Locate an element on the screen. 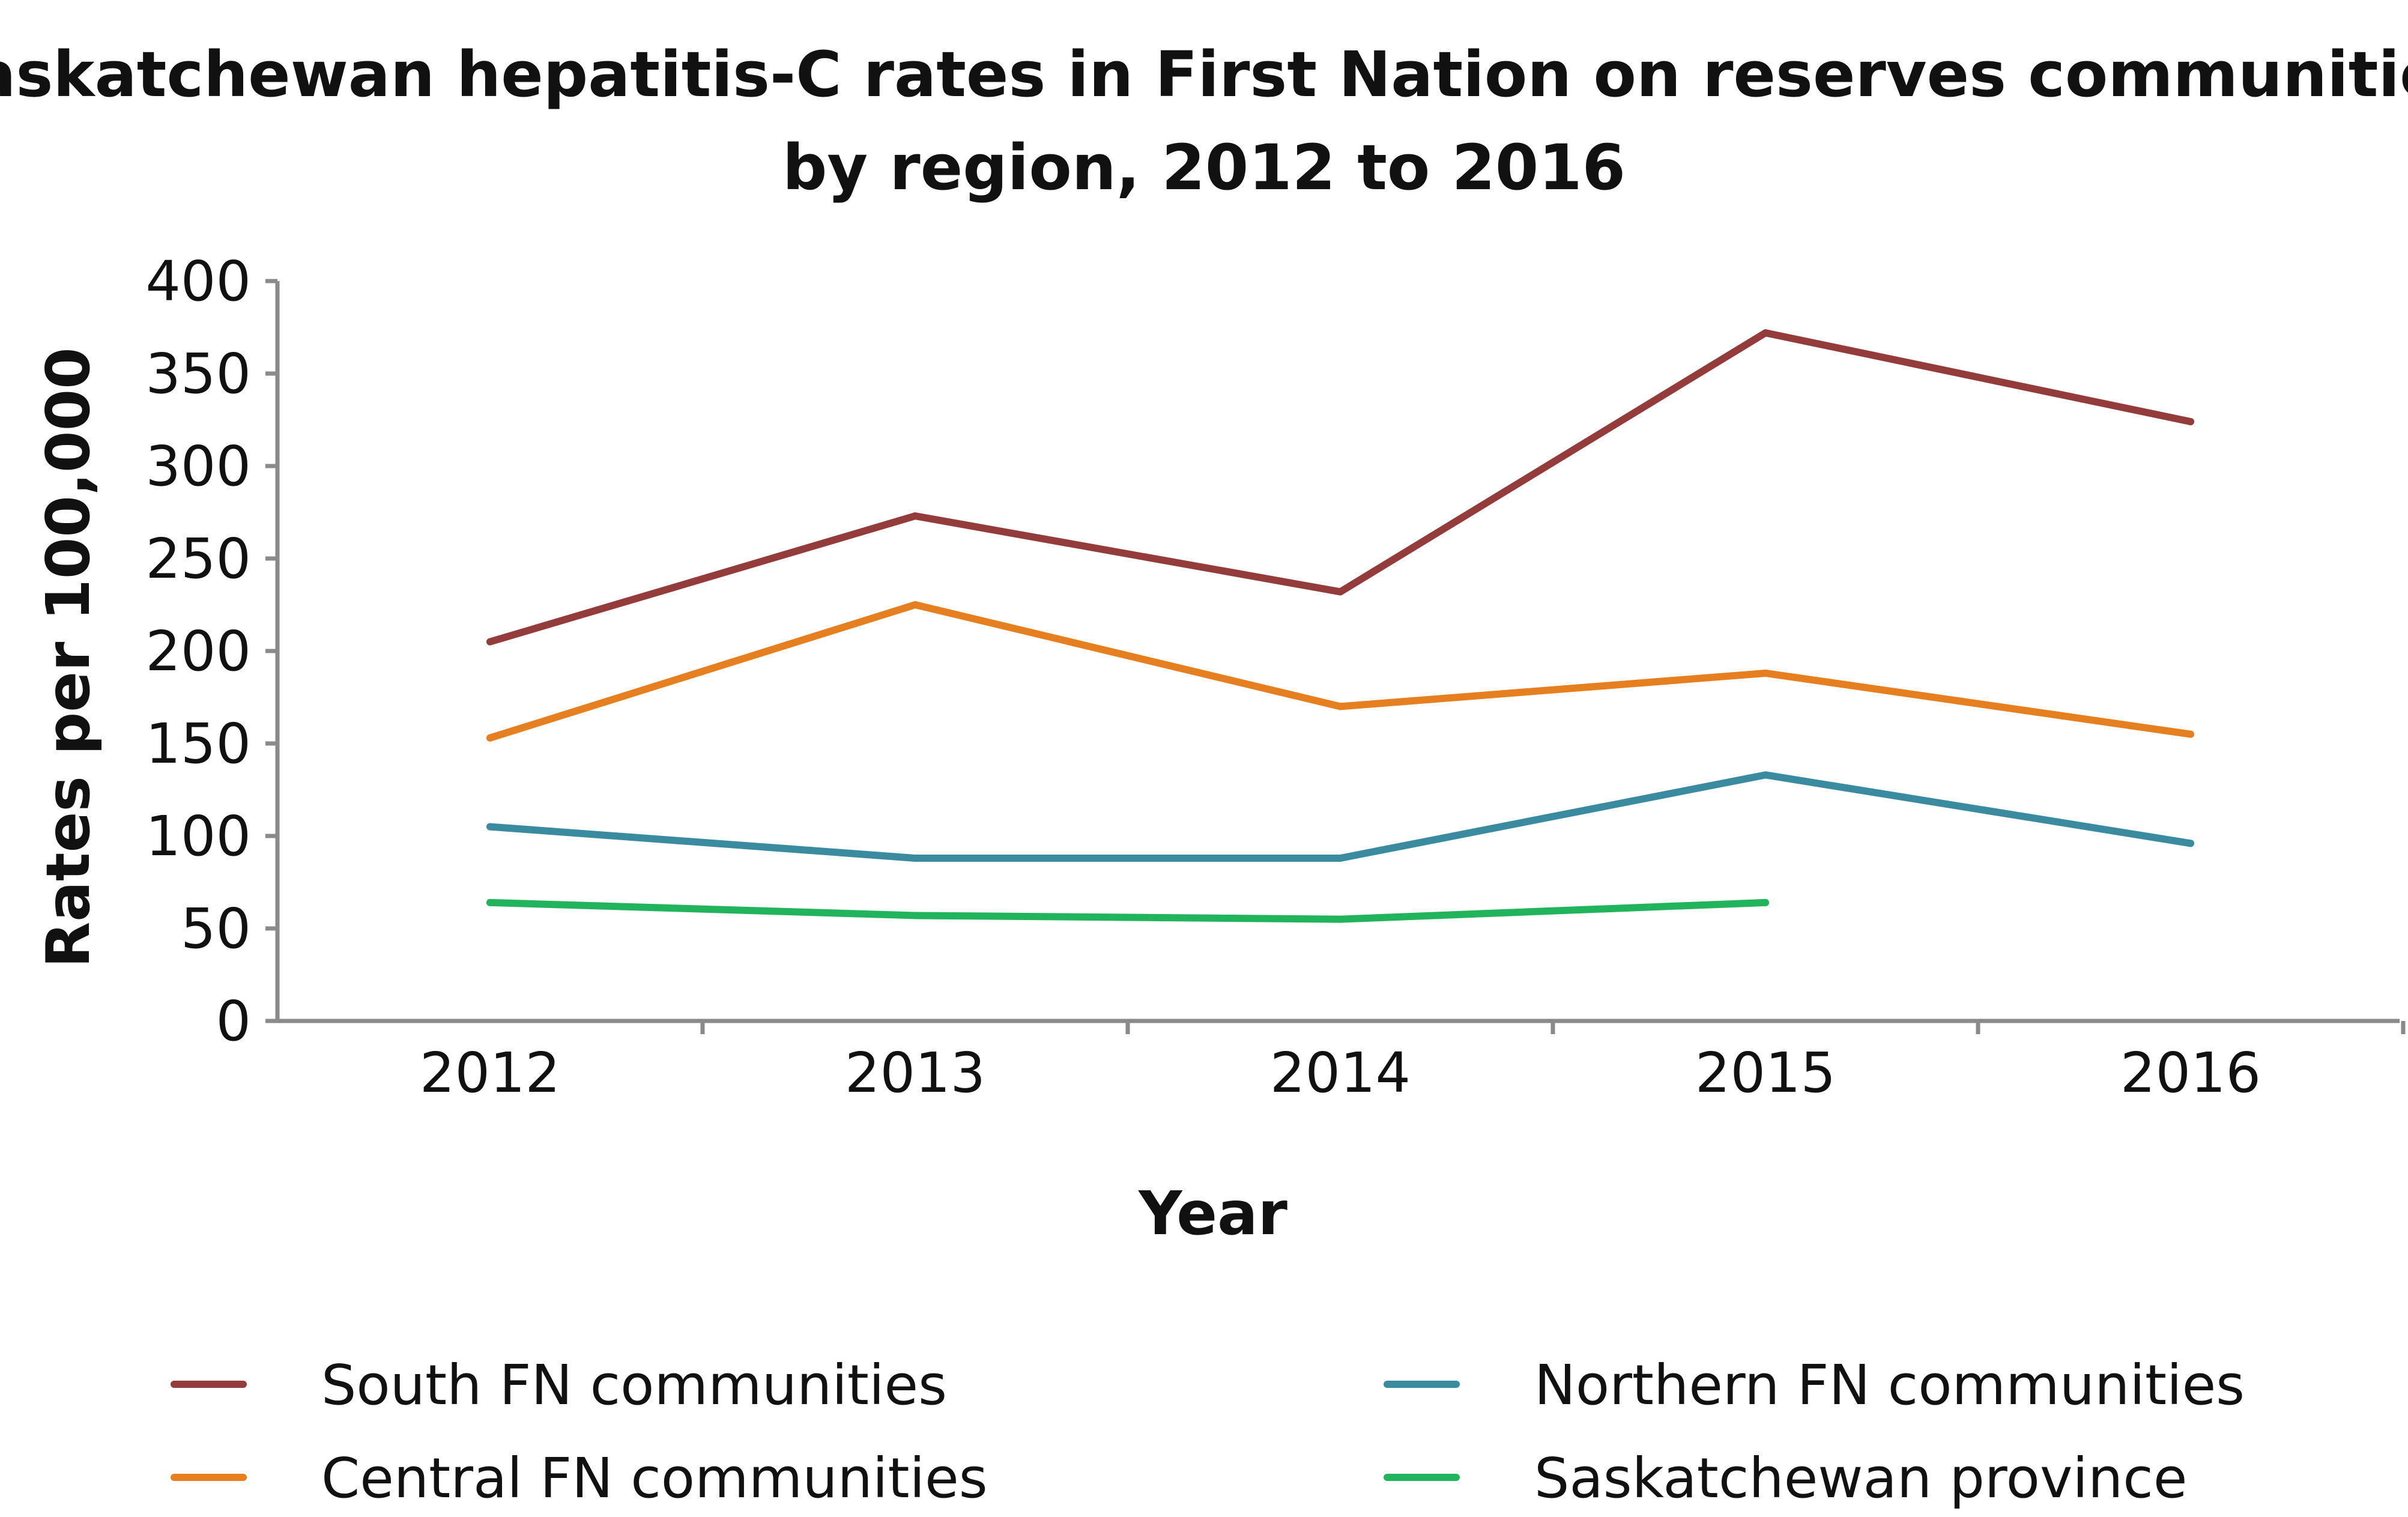 The height and width of the screenshot is (1517, 2408). y-tick-label: 0 is located at coordinates (234, 1021).